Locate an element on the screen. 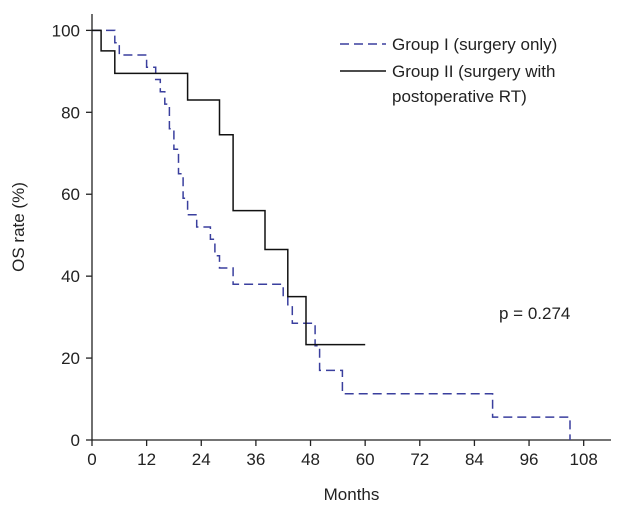 The height and width of the screenshot is (507, 619). legend-label-group-ii-line1: Group II (surgery with is located at coordinates (473, 71).